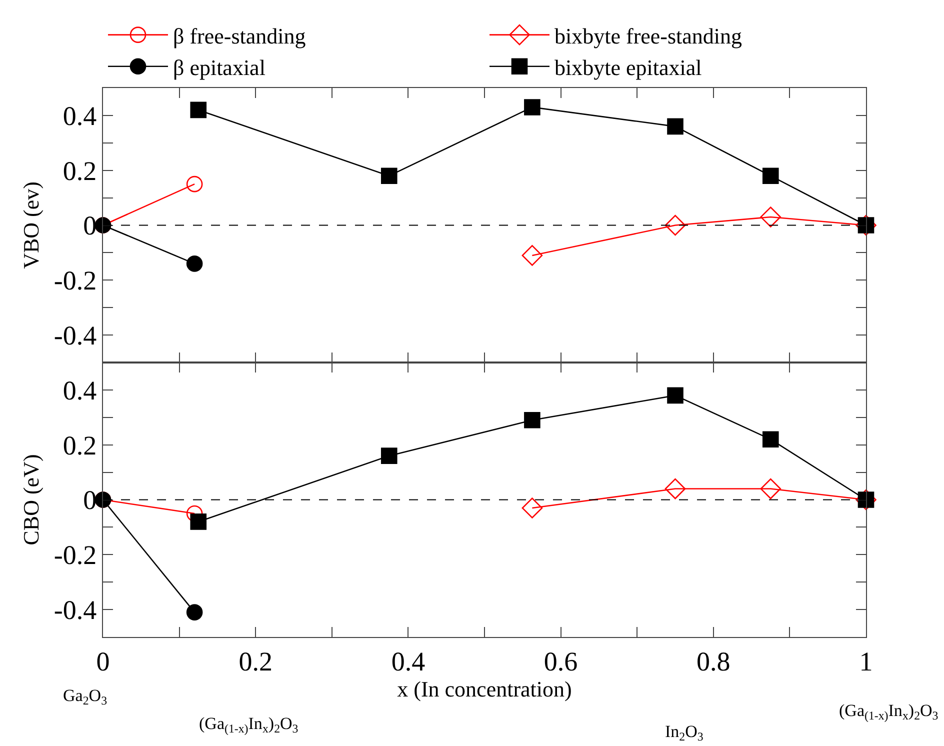 Image resolution: width=944 pixels, height=746 pixels. What do you see at coordinates (255, 661) in the screenshot?
I see `x-tick-label: 0.2` at bounding box center [255, 661].